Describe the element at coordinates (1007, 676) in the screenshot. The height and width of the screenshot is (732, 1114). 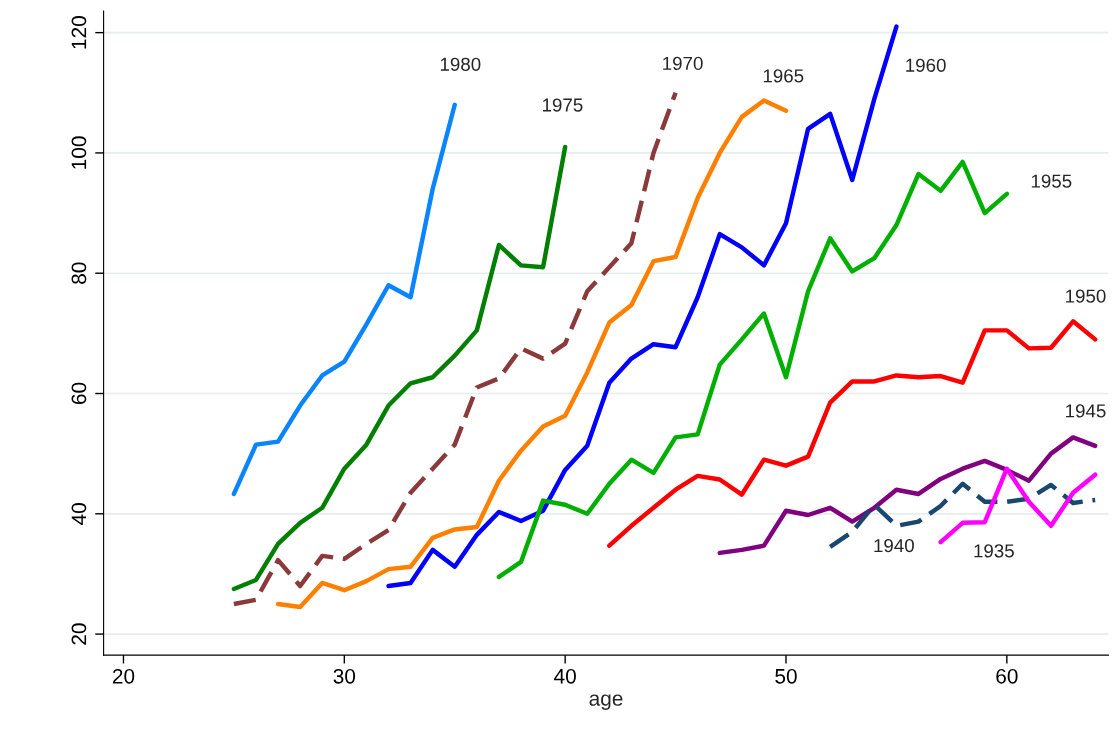
I see `x-tick-label: 60` at that location.